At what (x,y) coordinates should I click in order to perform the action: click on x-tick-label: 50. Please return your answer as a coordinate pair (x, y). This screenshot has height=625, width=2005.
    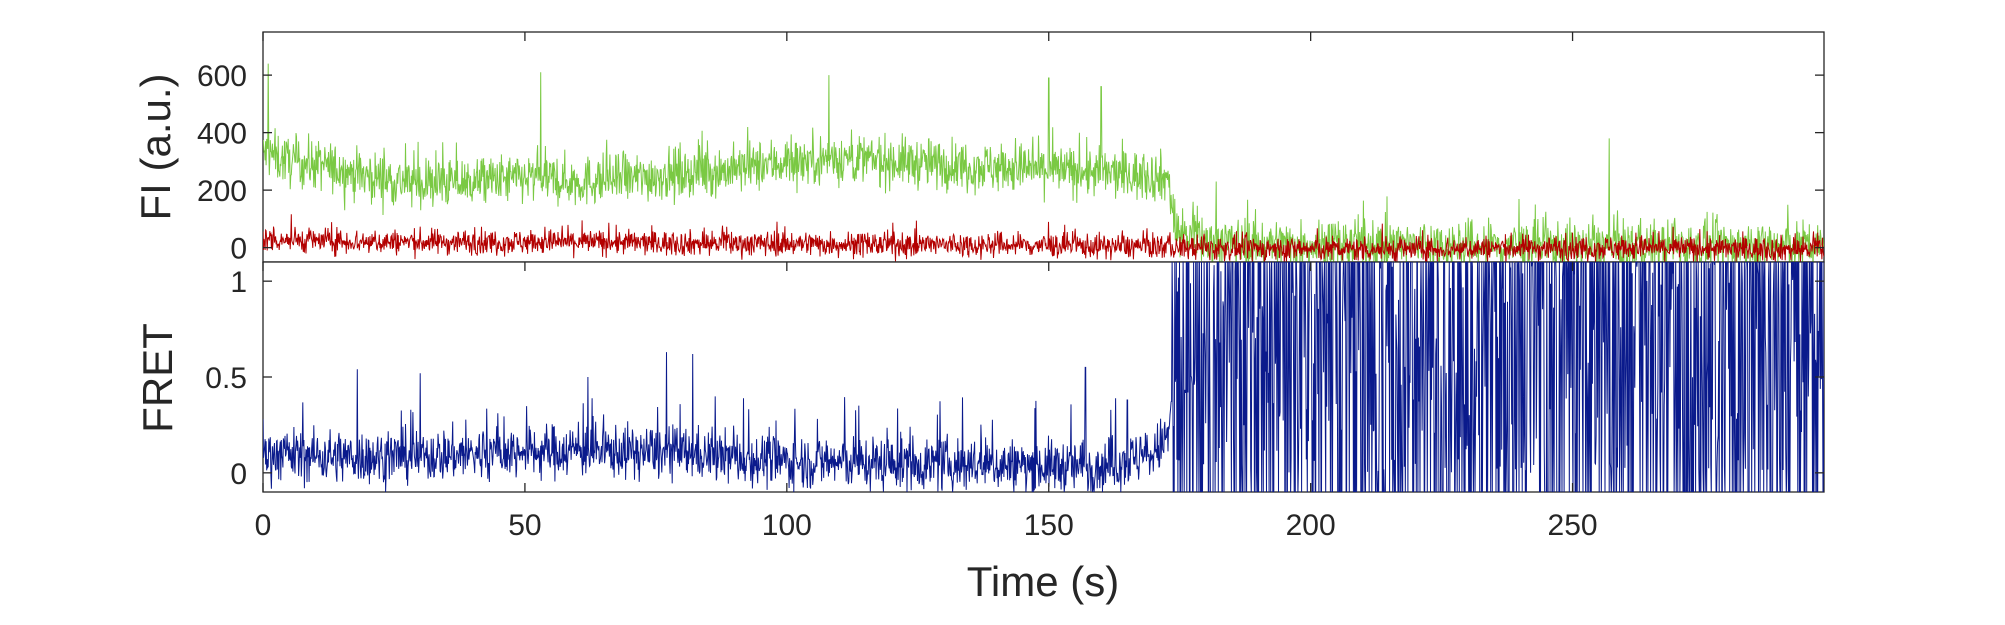
    Looking at the image, I should click on (524, 525).